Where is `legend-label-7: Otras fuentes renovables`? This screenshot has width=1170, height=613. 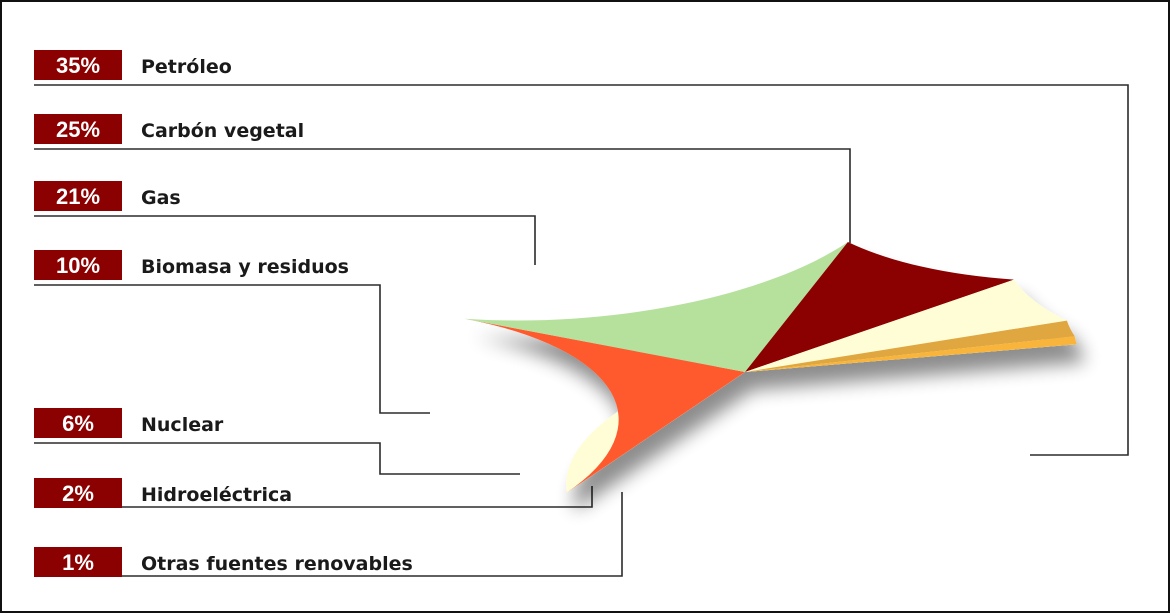
legend-label-7: Otras fuentes renovables is located at coordinates (277, 564).